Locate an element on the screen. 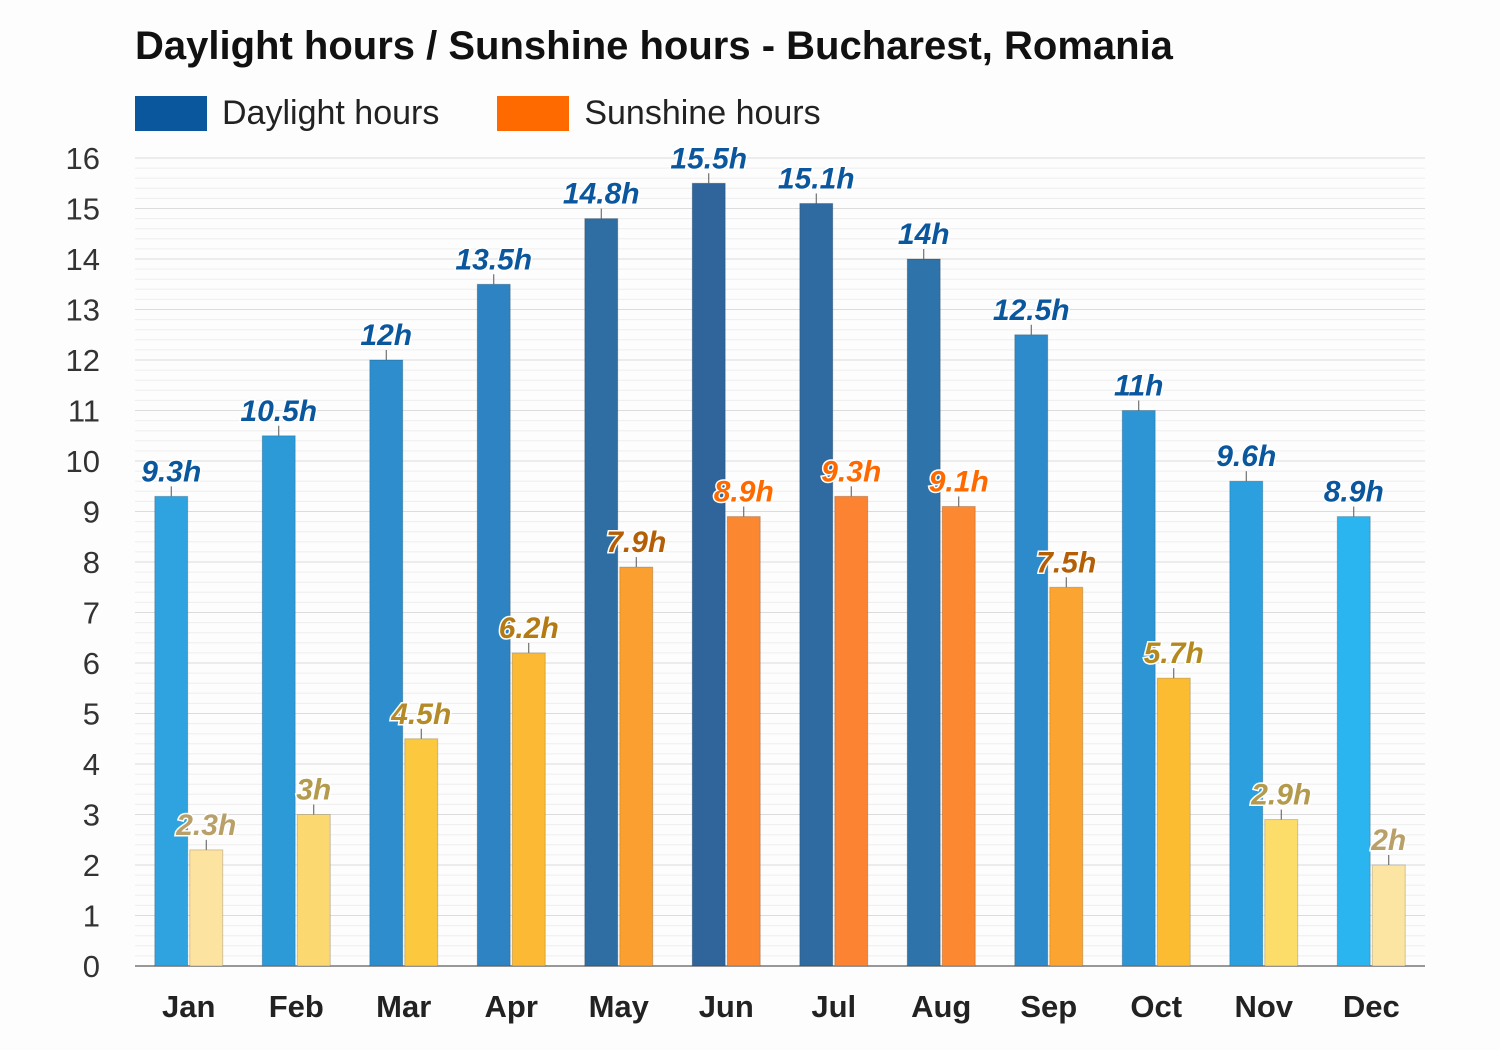  y-tick-label: 1 is located at coordinates (91, 916).